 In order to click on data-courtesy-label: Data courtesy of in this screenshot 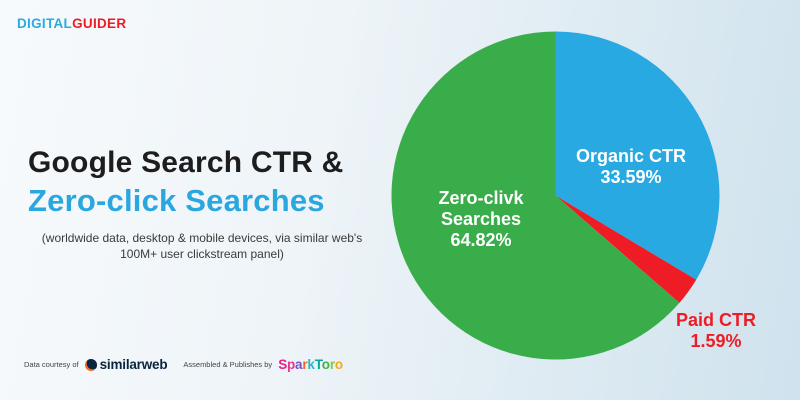, I will do `click(51, 364)`.